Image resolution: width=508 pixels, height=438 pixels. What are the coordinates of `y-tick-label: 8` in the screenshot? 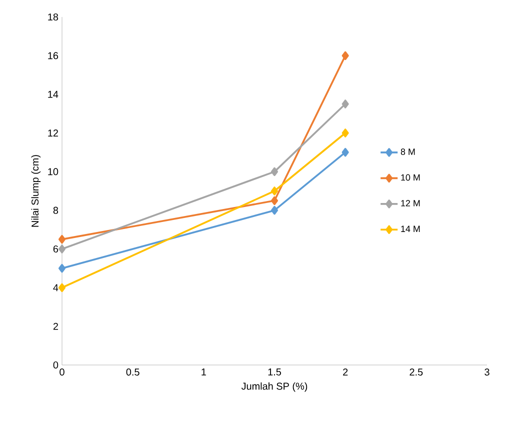 It's located at (55, 210).